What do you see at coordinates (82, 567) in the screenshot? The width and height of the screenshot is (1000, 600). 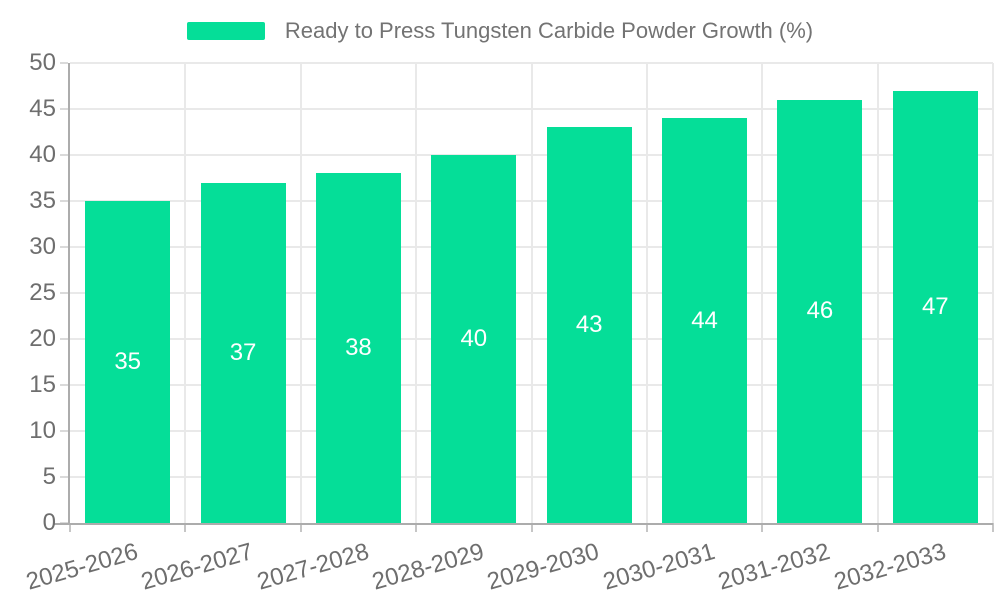 I see `x-axis-tick-label: 2025-2026` at bounding box center [82, 567].